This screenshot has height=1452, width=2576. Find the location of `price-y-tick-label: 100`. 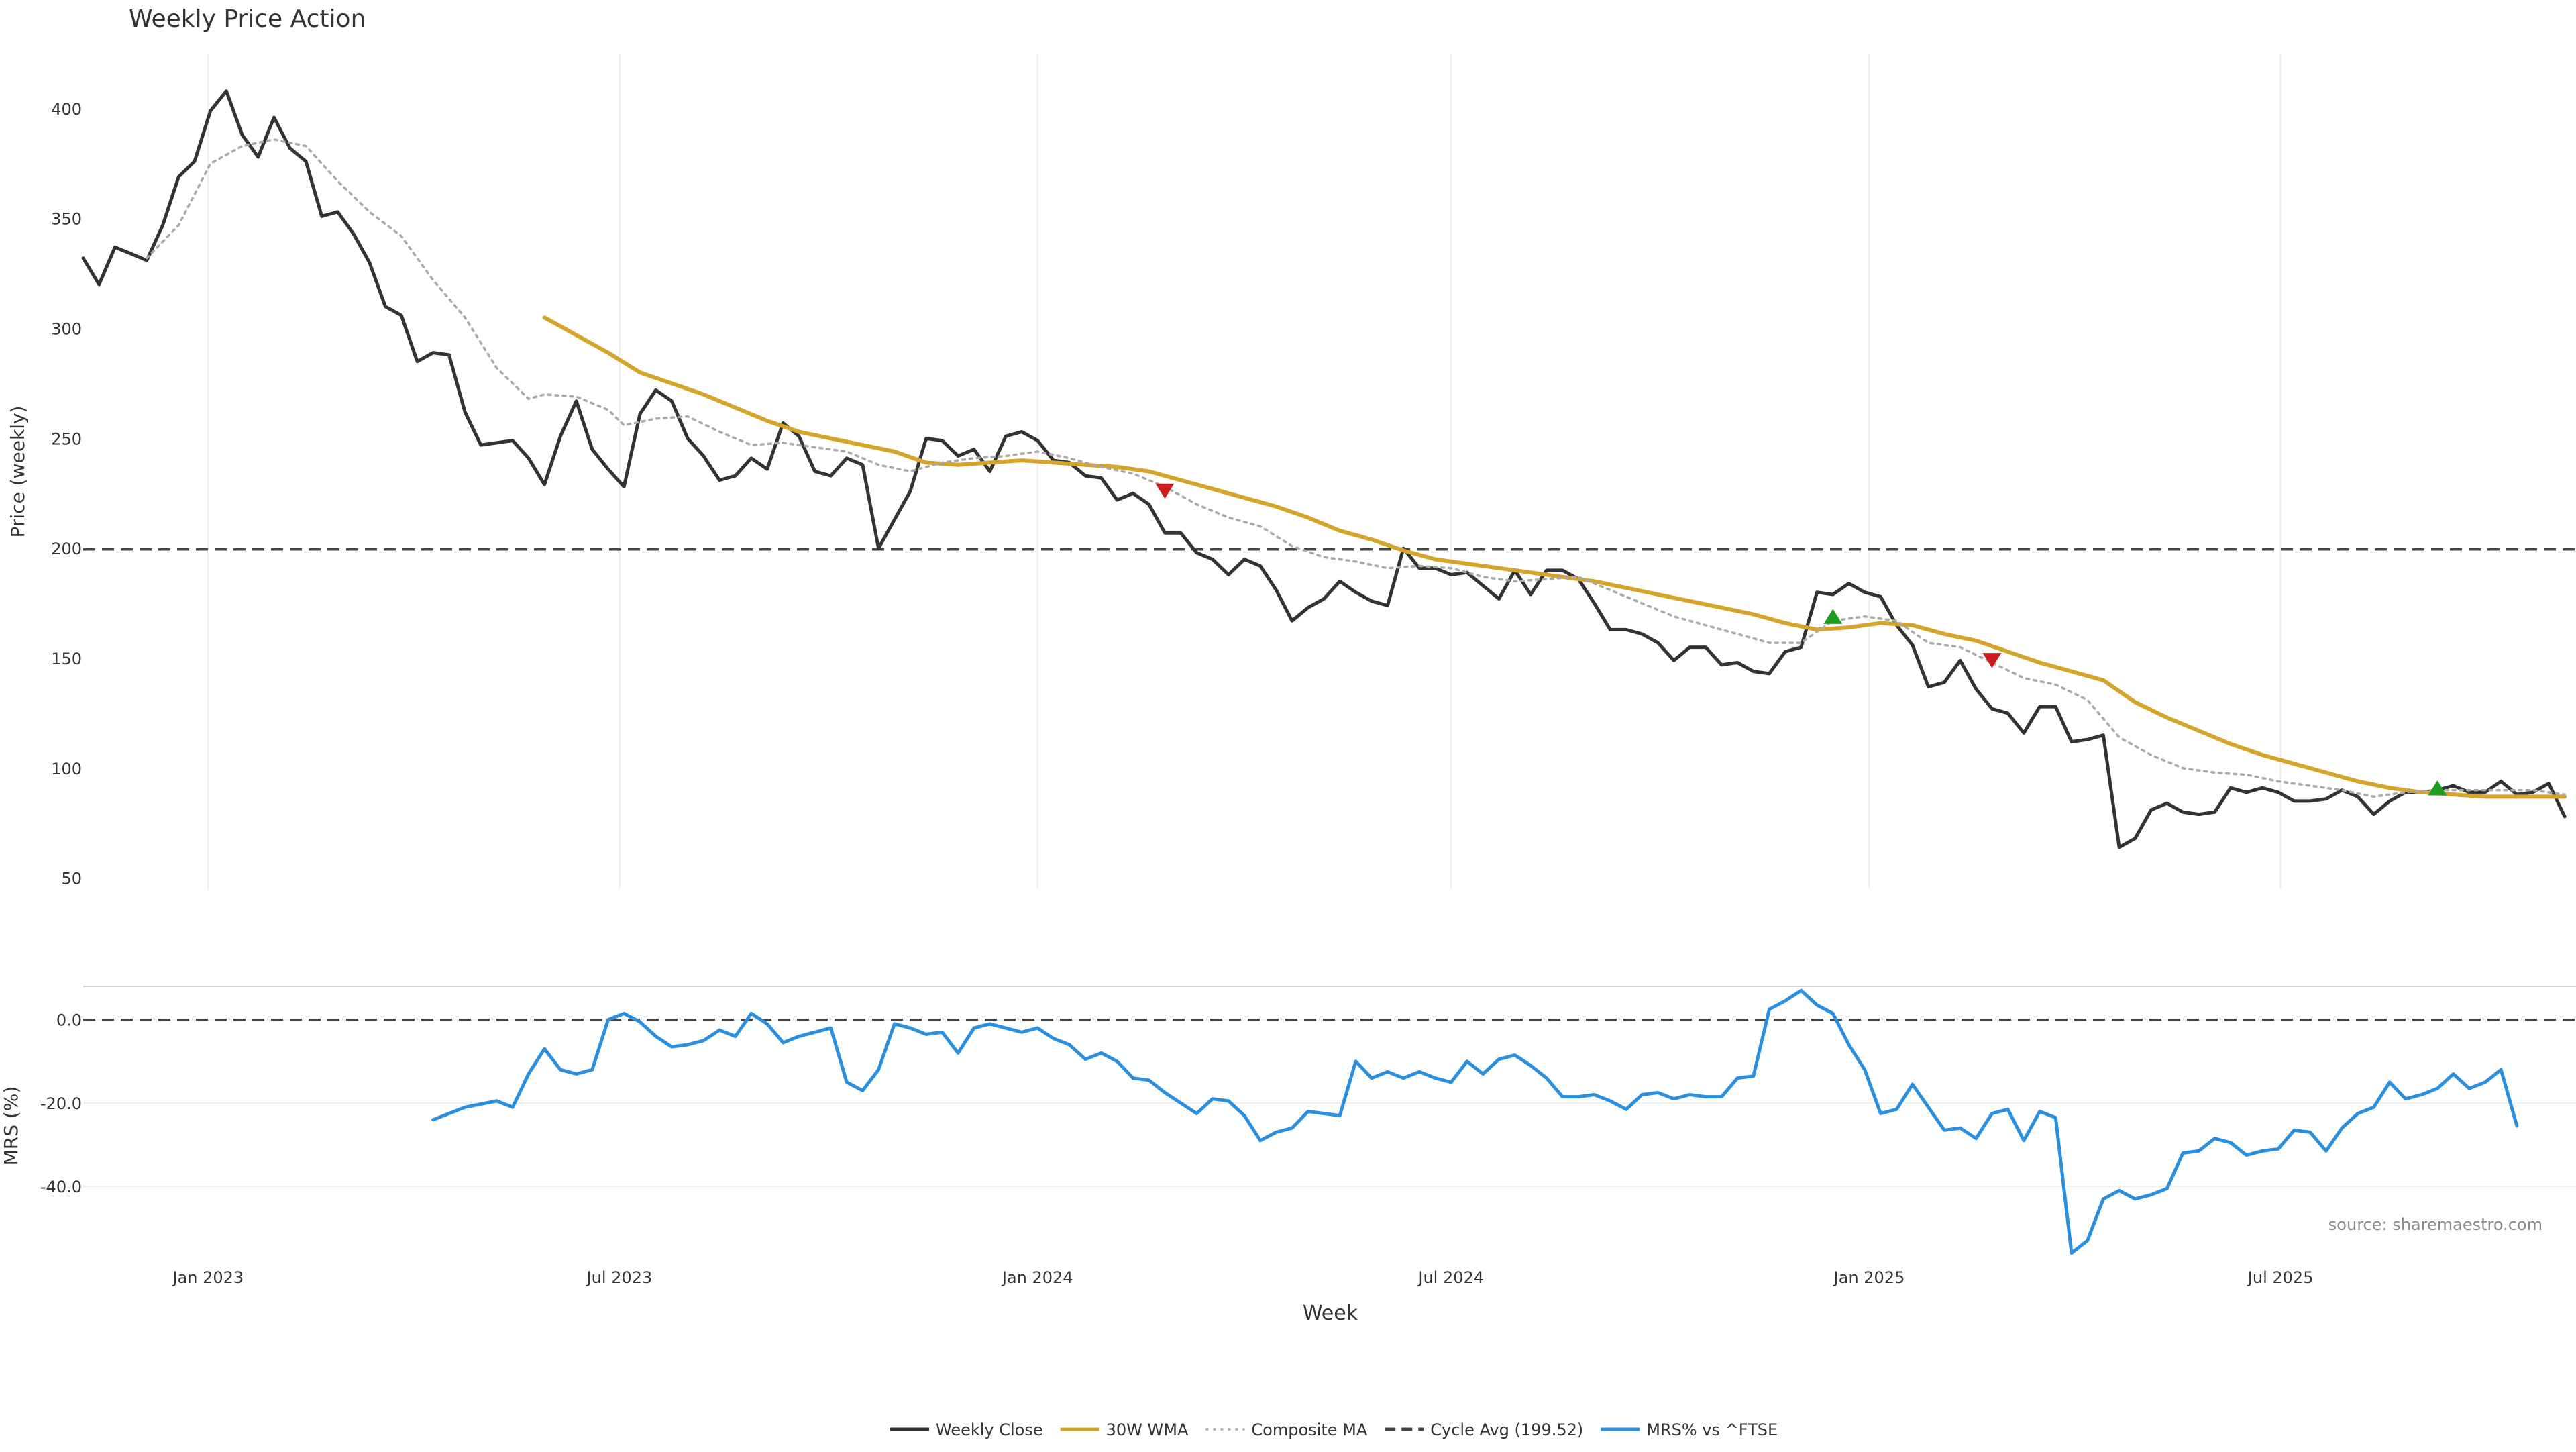

price-y-tick-label: 100 is located at coordinates (66, 769).